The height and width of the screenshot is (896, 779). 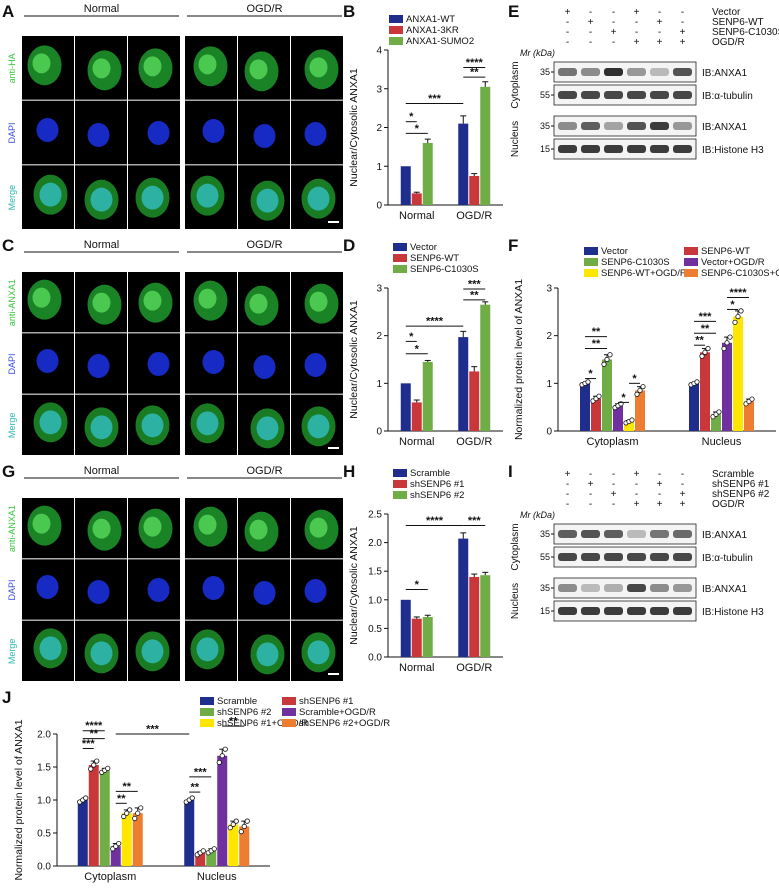 I want to click on legend-label: Scramble+OGD/R, so click(x=337, y=712).